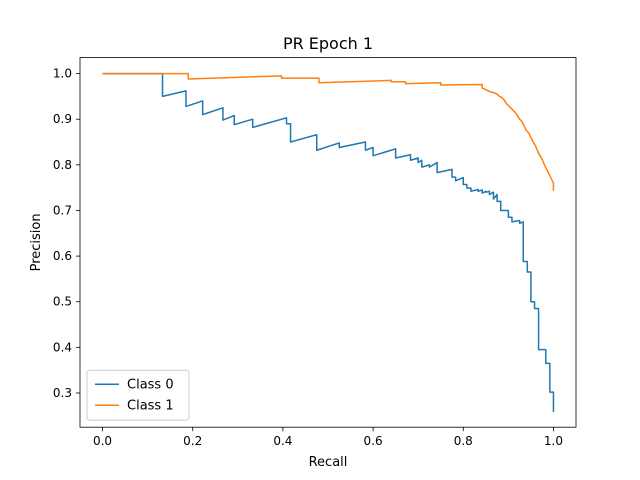 This screenshot has height=480, width=640. What do you see at coordinates (373, 441) in the screenshot?
I see `x-tick-label: 0.6` at bounding box center [373, 441].